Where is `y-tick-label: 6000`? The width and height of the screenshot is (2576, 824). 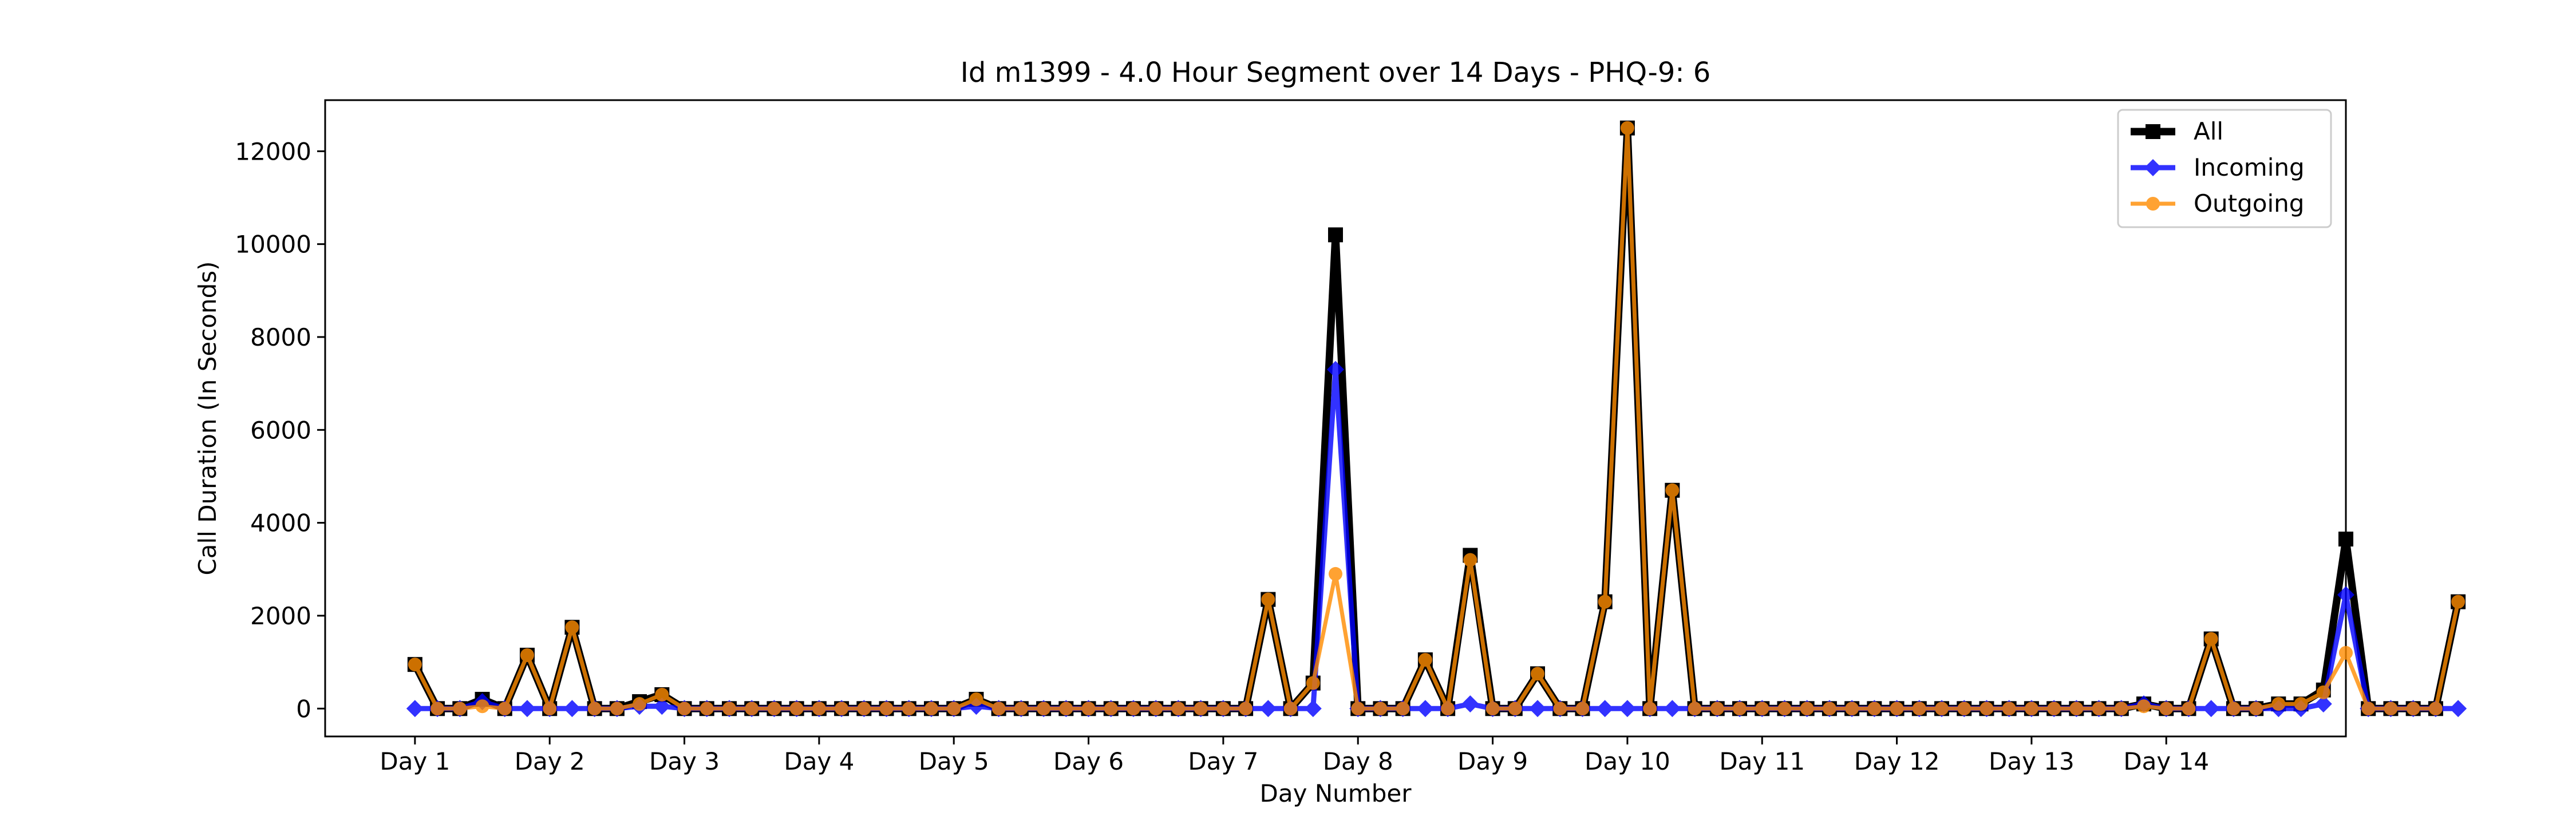 y-tick-label: 6000 is located at coordinates (280, 430).